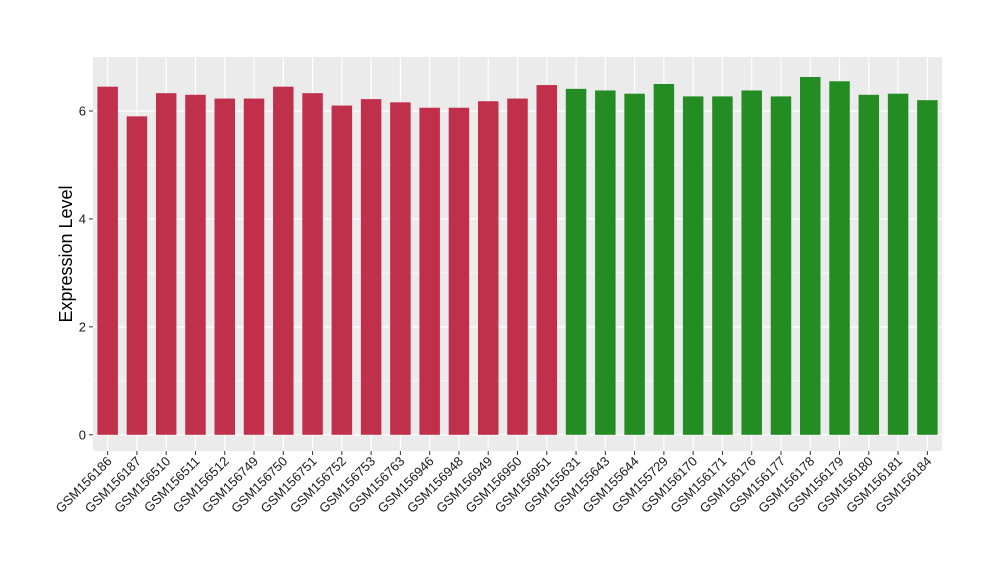 The image size is (1000, 580). Describe the element at coordinates (283, 260) in the screenshot. I see `bar-GSM156750` at that location.